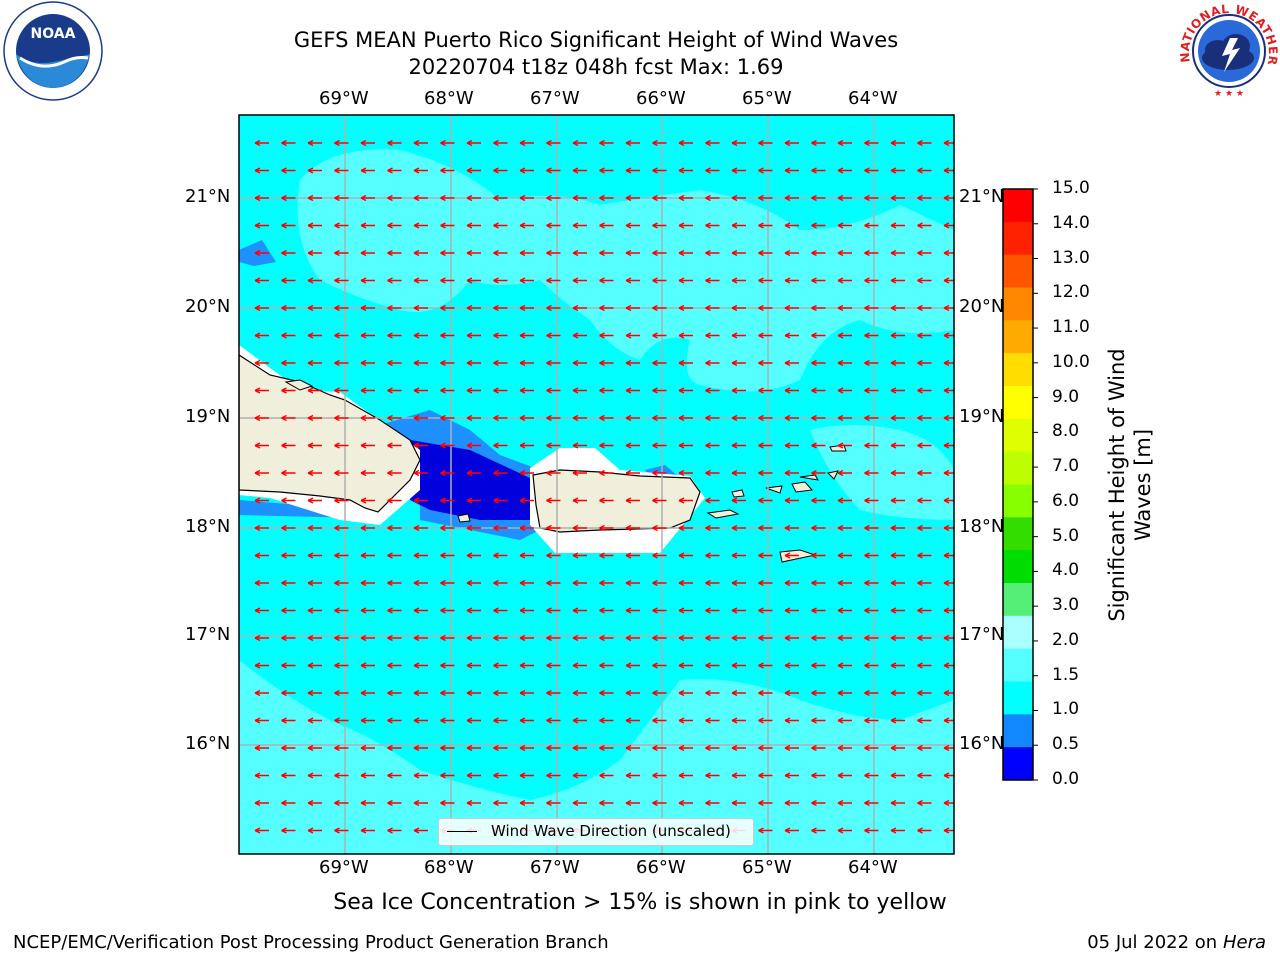 This screenshot has width=1280, height=960. What do you see at coordinates (982, 526) in the screenshot?
I see `lat-label-right: 18°N` at bounding box center [982, 526].